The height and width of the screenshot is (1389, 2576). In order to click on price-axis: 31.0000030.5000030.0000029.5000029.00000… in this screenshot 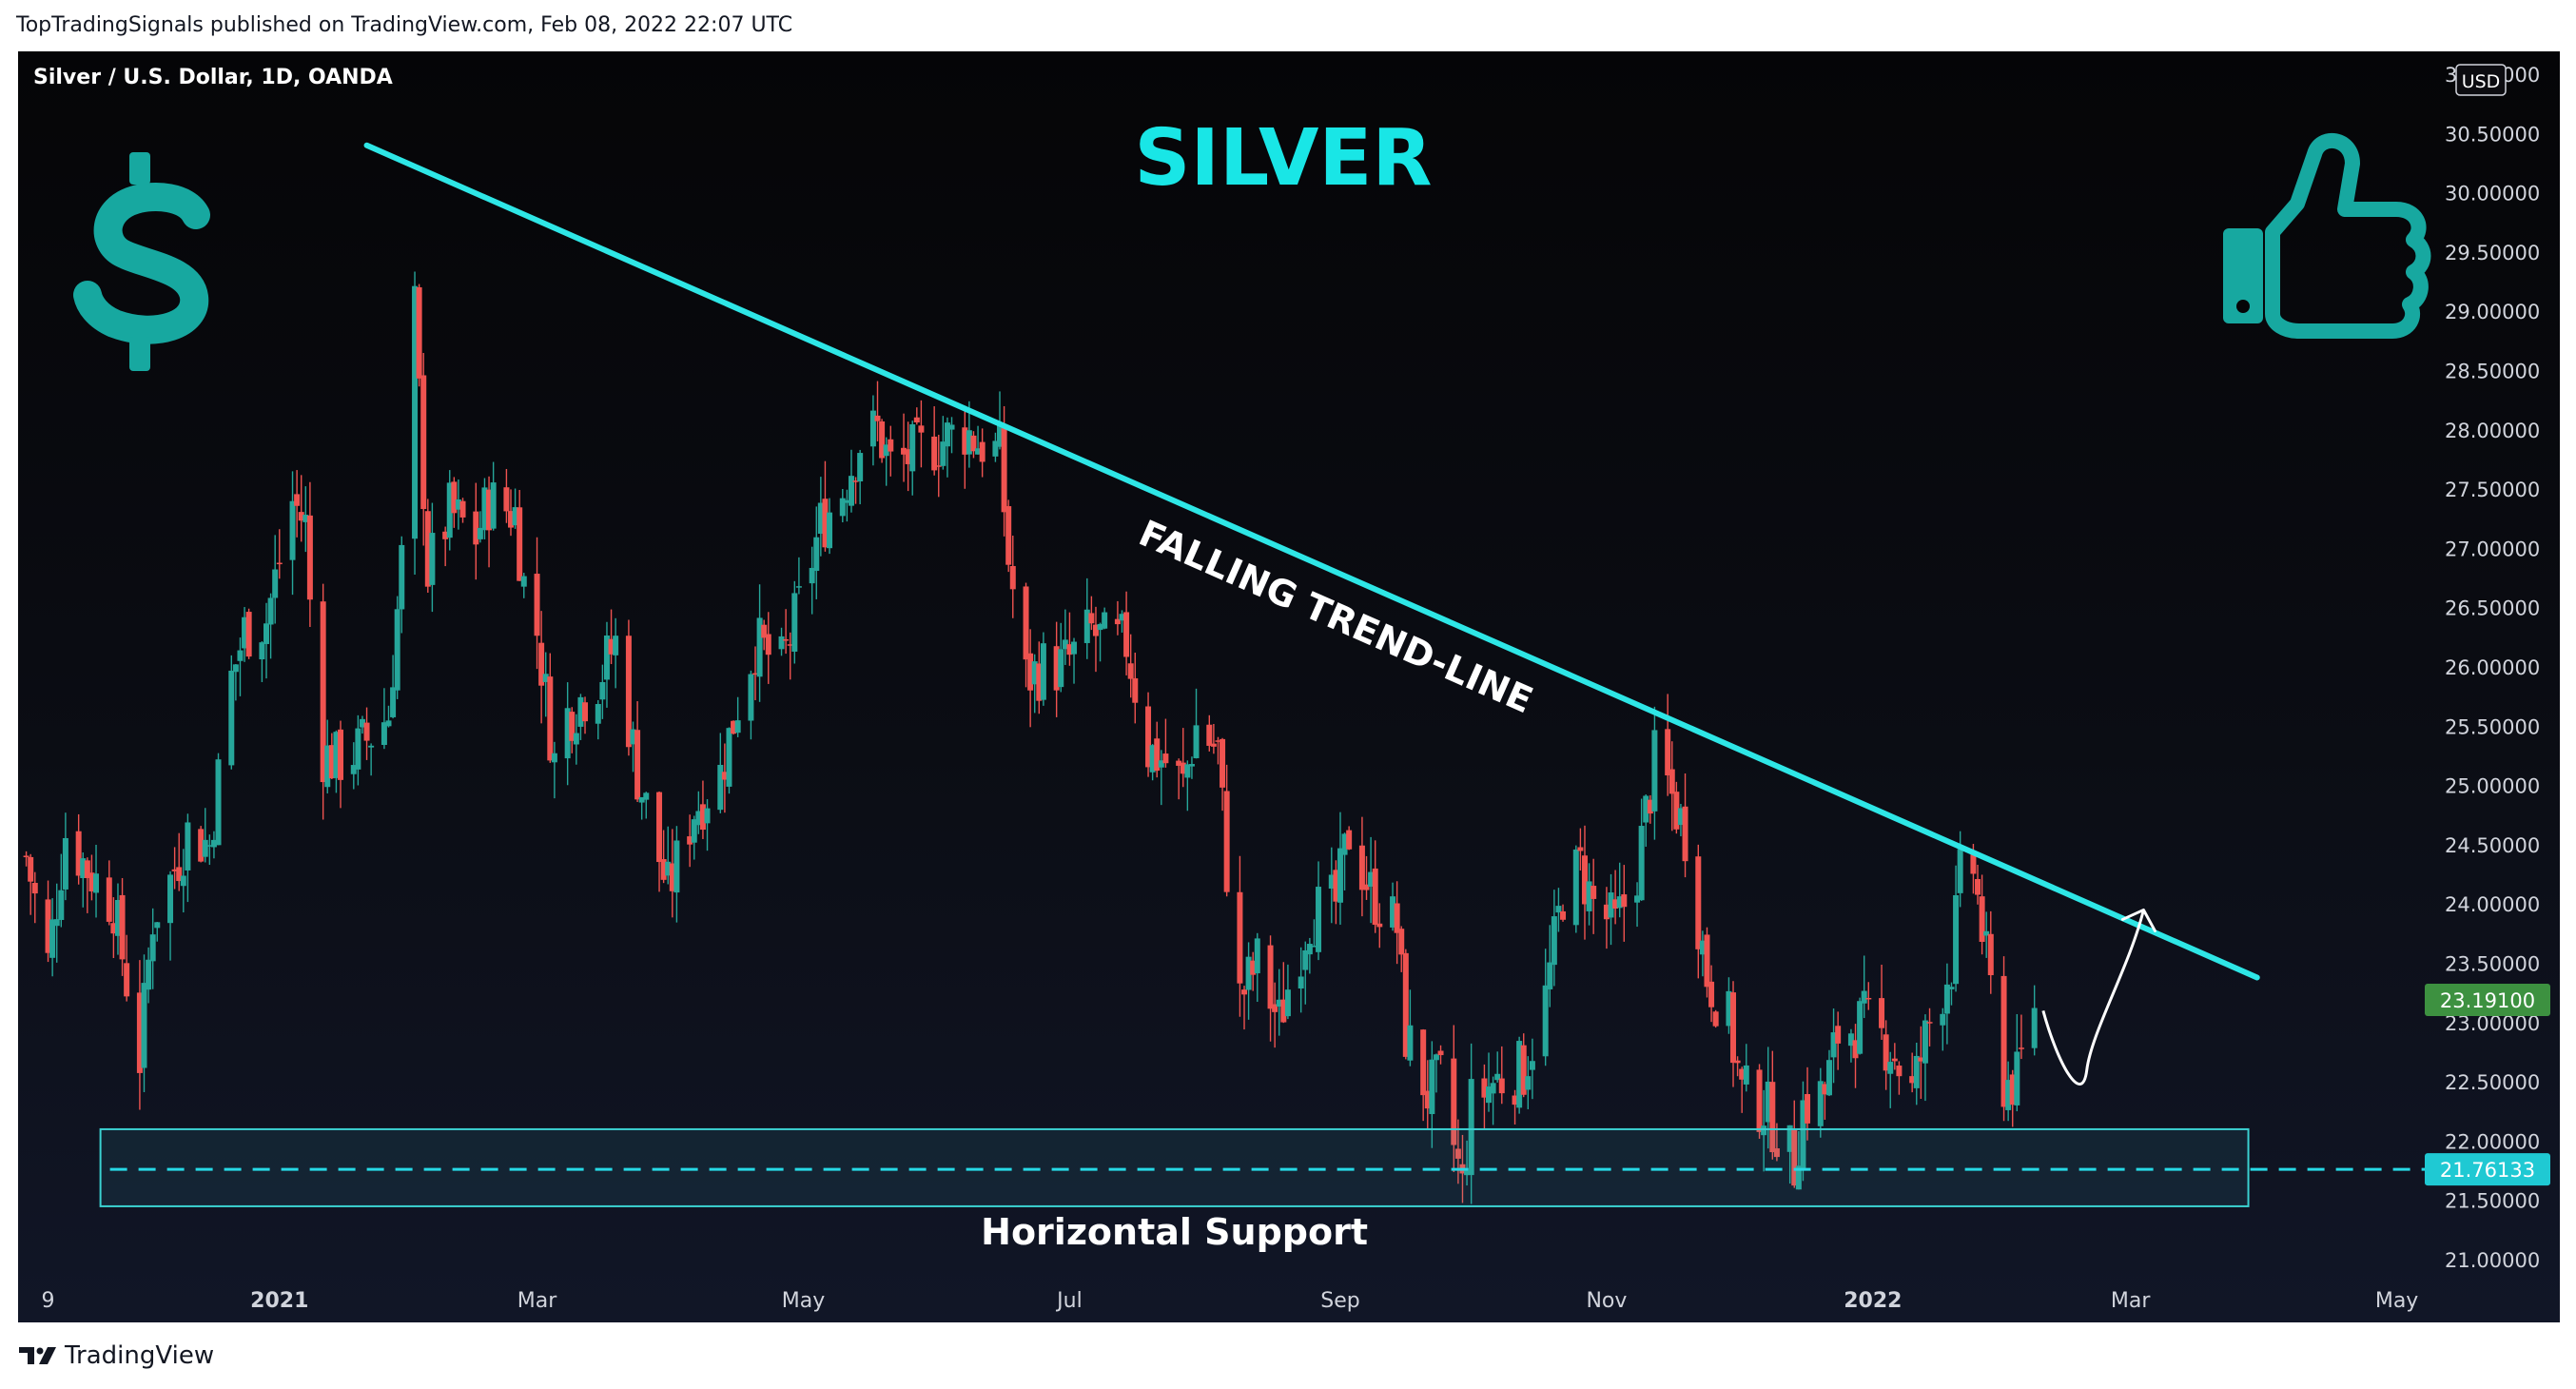, I will do `click(2493, 668)`.